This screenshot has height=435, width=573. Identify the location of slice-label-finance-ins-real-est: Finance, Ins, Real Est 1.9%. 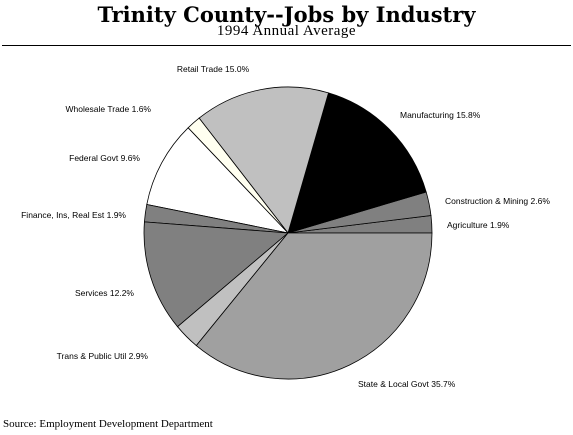
(73, 215).